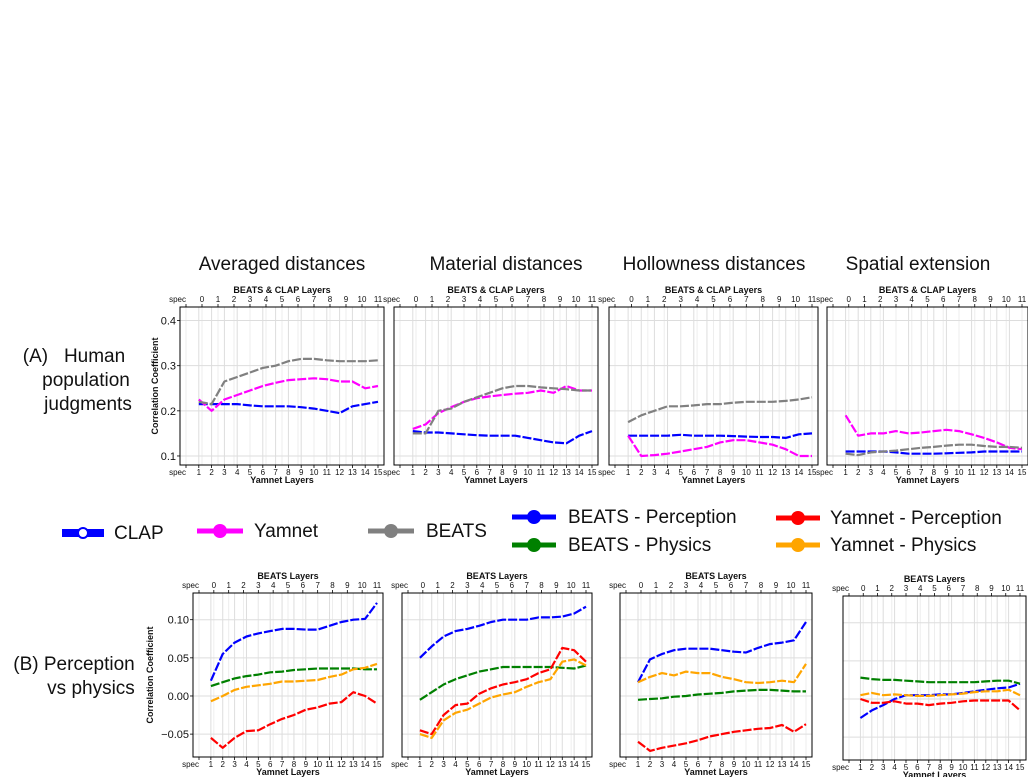 The image size is (1028, 777). Describe the element at coordinates (202, 299) in the screenshot. I see `top-tick-label: 0` at that location.